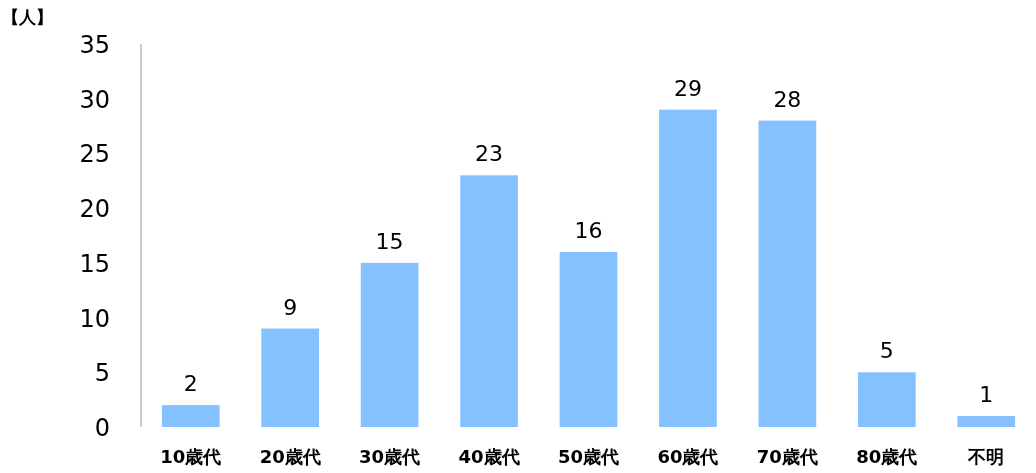  I want to click on data-label: 9, so click(290, 307).